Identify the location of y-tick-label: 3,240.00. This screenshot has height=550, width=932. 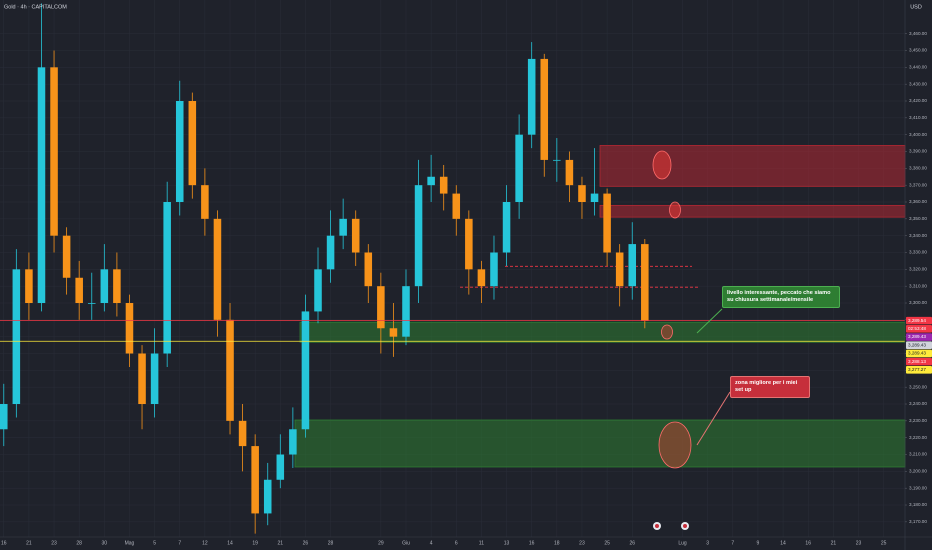
(918, 403).